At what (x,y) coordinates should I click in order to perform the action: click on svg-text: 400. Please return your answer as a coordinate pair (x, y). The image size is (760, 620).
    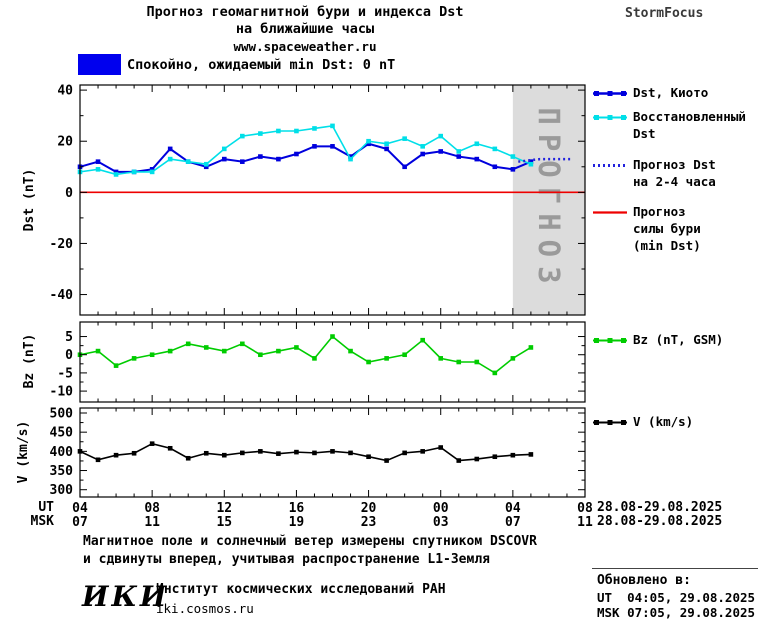
    Looking at the image, I should click on (62, 452).